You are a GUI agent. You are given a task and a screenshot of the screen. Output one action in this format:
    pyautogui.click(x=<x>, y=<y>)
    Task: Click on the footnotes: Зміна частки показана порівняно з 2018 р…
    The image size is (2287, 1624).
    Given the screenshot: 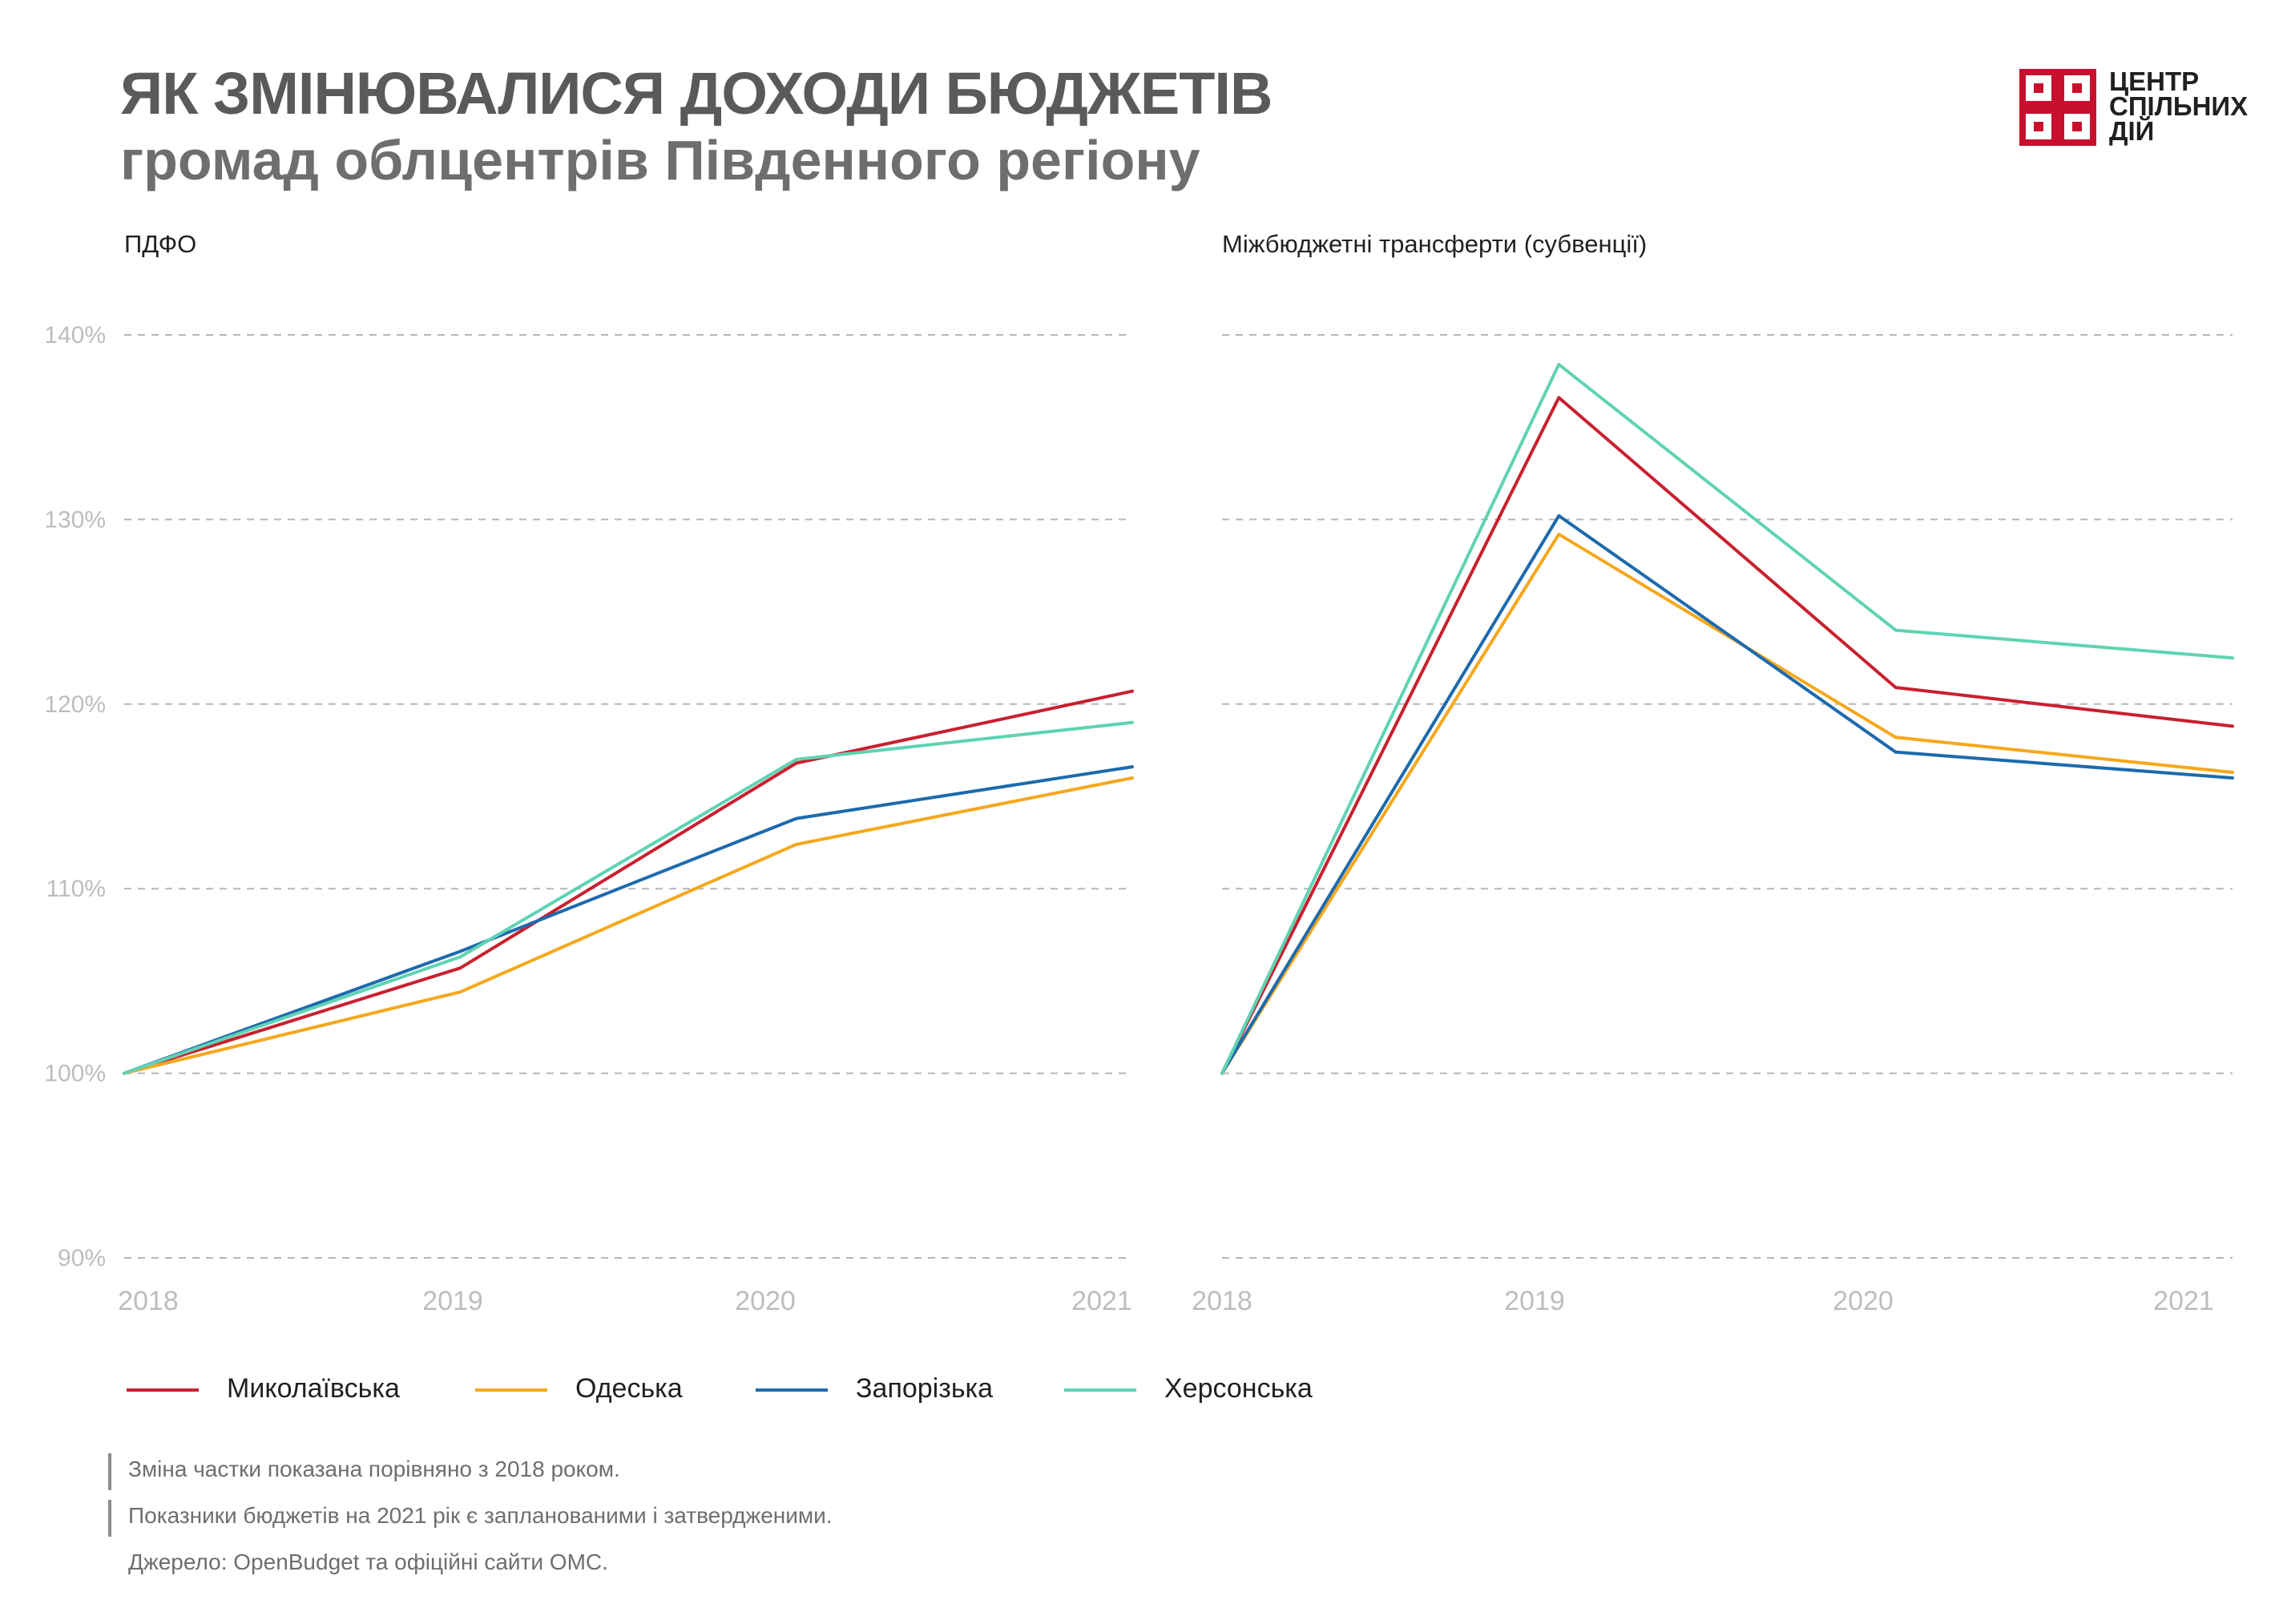 What is the action you would take?
    pyautogui.click(x=669, y=1523)
    